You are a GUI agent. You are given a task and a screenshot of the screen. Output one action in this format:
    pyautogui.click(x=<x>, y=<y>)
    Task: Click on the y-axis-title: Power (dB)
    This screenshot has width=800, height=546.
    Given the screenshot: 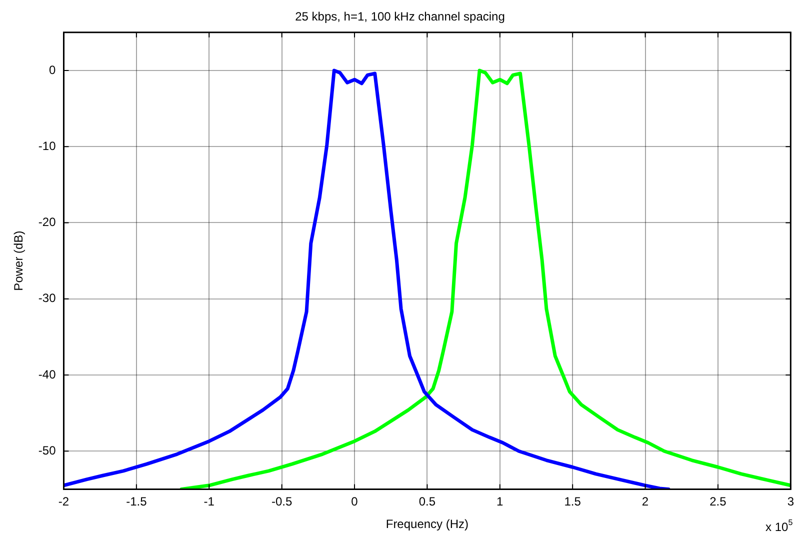 What is the action you would take?
    pyautogui.click(x=19, y=260)
    